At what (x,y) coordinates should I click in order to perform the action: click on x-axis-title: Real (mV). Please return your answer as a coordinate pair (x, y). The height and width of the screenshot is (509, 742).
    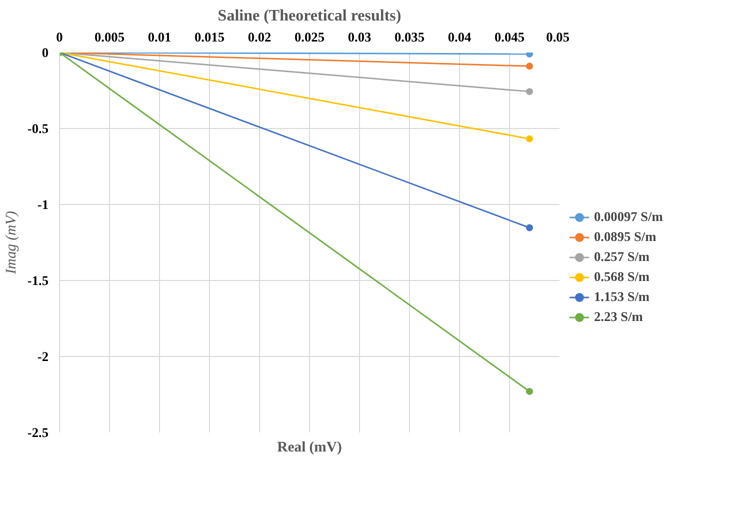
    Looking at the image, I should click on (309, 448).